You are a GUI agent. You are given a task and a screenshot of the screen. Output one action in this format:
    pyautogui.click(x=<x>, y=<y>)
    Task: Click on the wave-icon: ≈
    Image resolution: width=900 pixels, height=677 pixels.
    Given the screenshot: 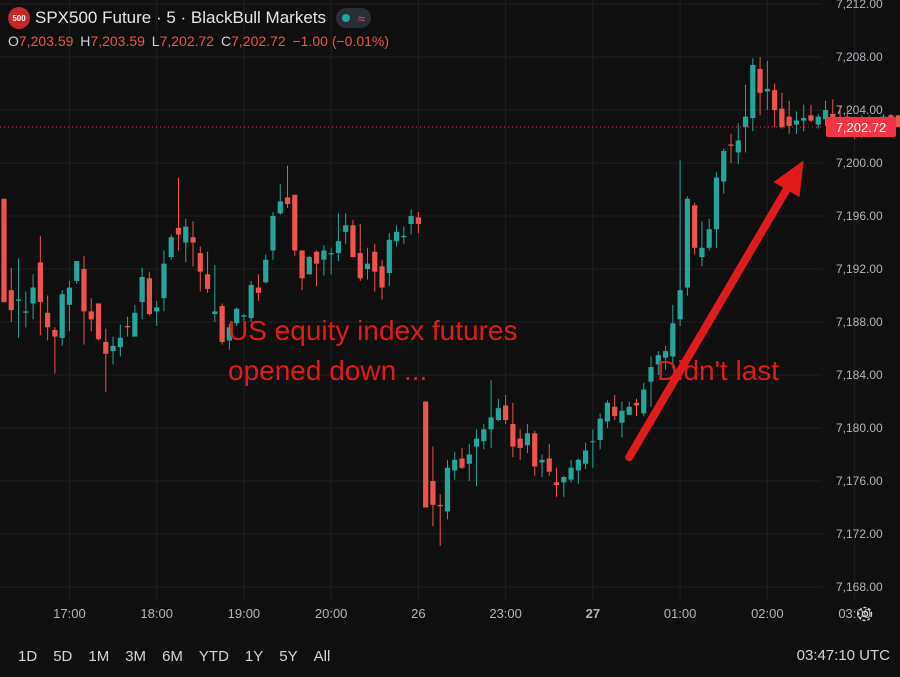 What is the action you would take?
    pyautogui.click(x=362, y=18)
    